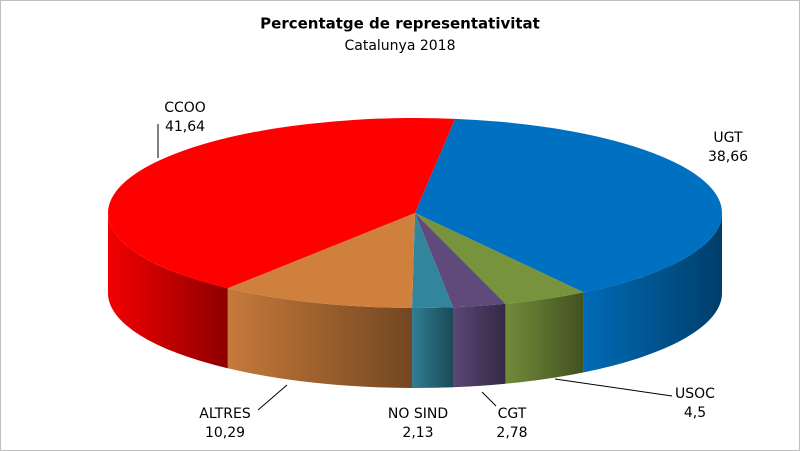 The image size is (800, 451). What do you see at coordinates (695, 413) in the screenshot?
I see `value-label: 4,5` at bounding box center [695, 413].